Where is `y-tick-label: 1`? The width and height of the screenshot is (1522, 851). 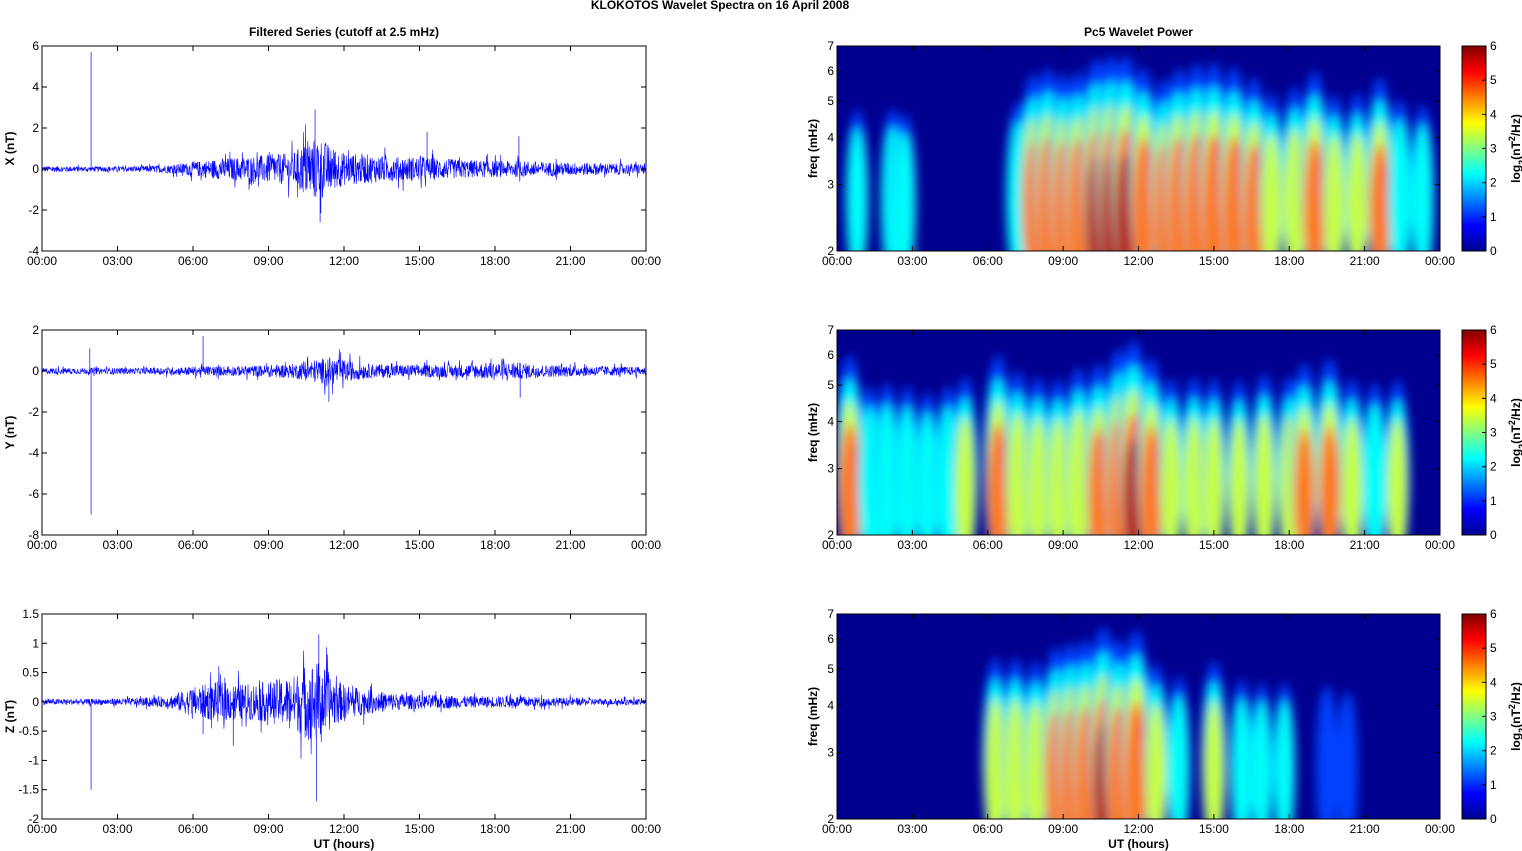 y-tick-label: 1 is located at coordinates (35, 643).